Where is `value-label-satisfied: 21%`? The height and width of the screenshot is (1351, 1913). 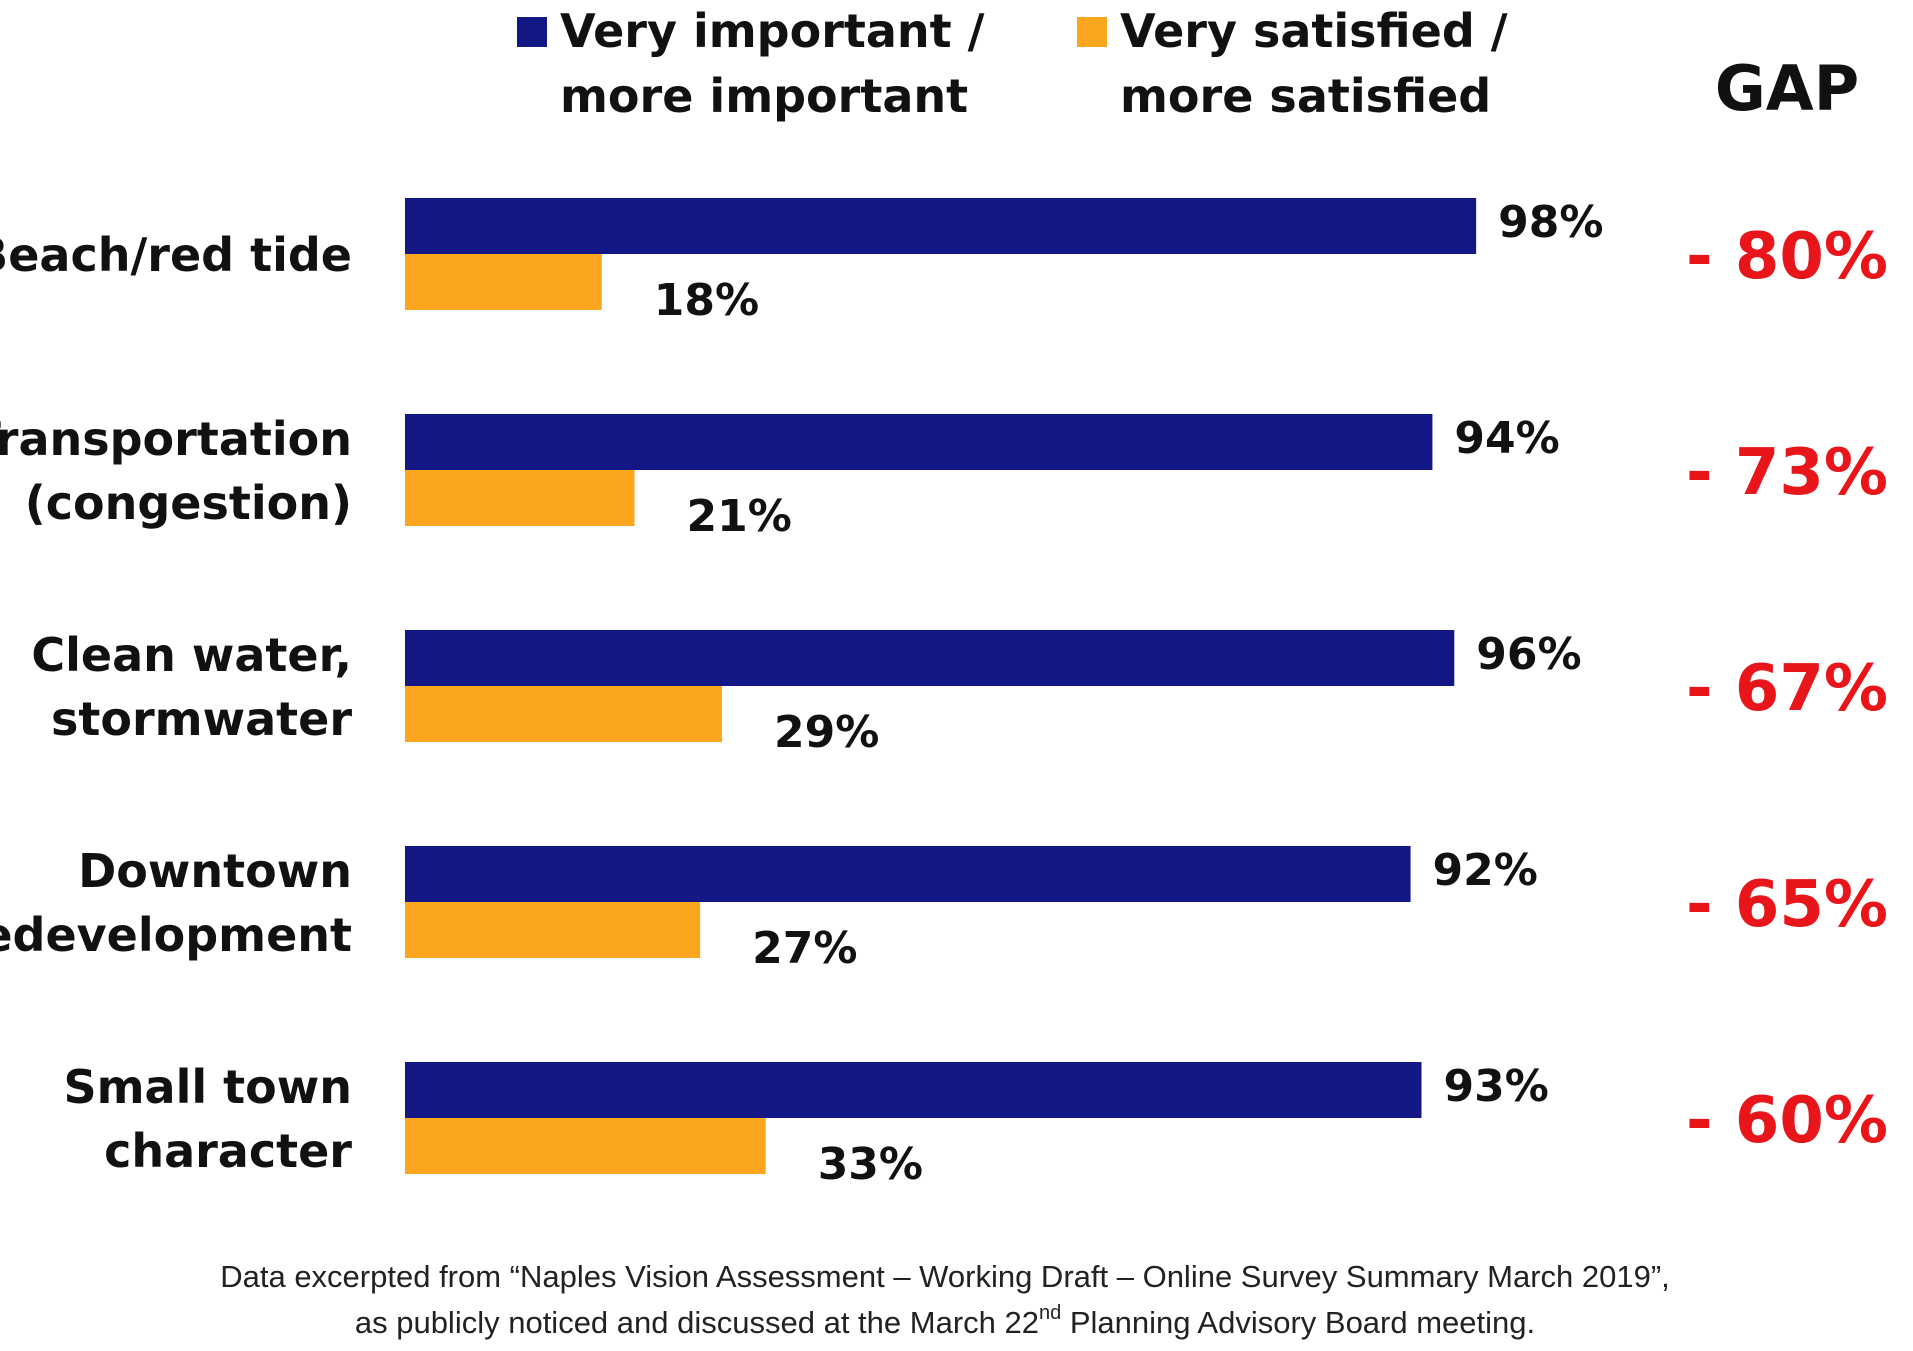
value-label-satisfied: 21% is located at coordinates (739, 516).